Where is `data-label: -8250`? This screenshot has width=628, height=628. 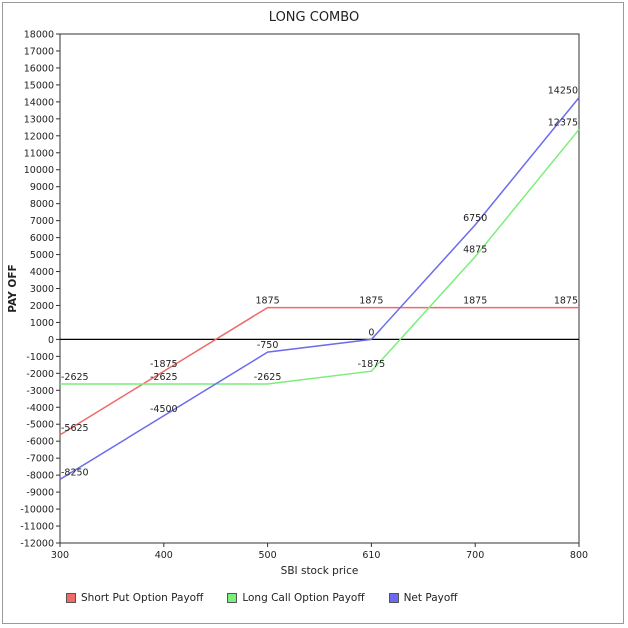 data-label: -8250 is located at coordinates (75, 472).